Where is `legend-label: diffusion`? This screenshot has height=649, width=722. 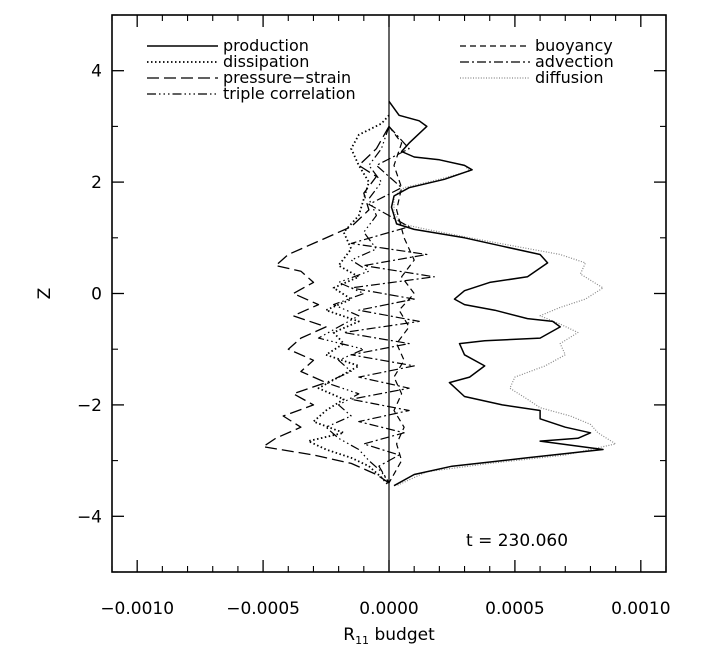
legend-label: diffusion is located at coordinates (569, 77).